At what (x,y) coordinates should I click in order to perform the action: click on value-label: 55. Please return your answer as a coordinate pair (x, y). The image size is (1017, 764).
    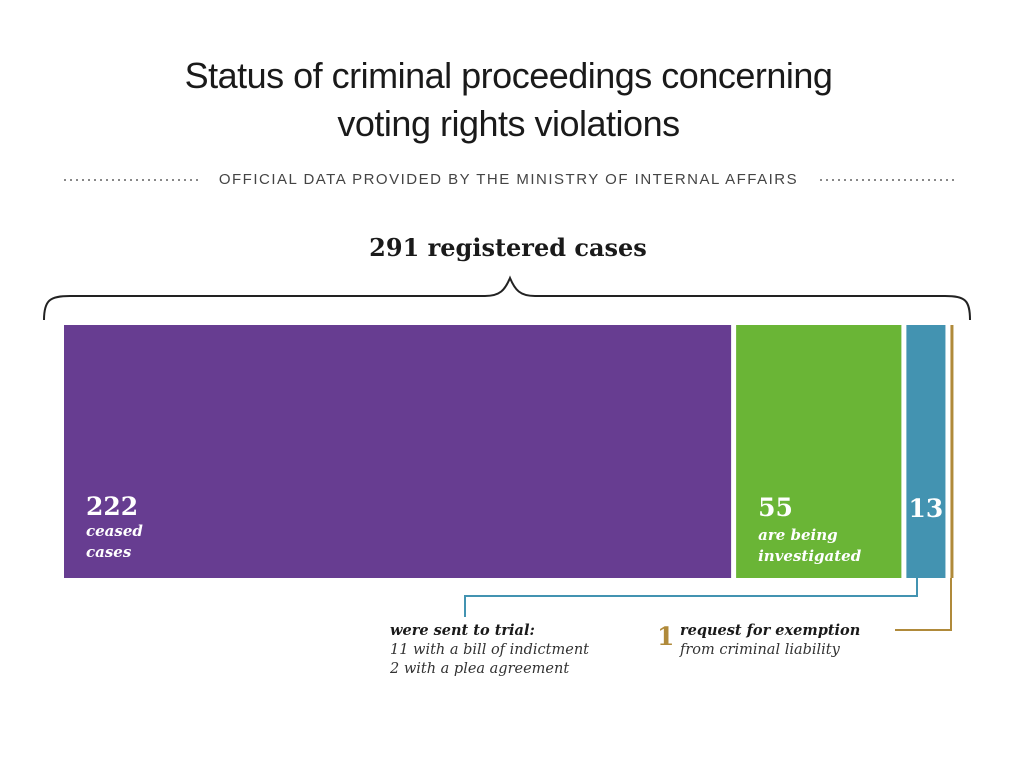
    Looking at the image, I should click on (775, 507).